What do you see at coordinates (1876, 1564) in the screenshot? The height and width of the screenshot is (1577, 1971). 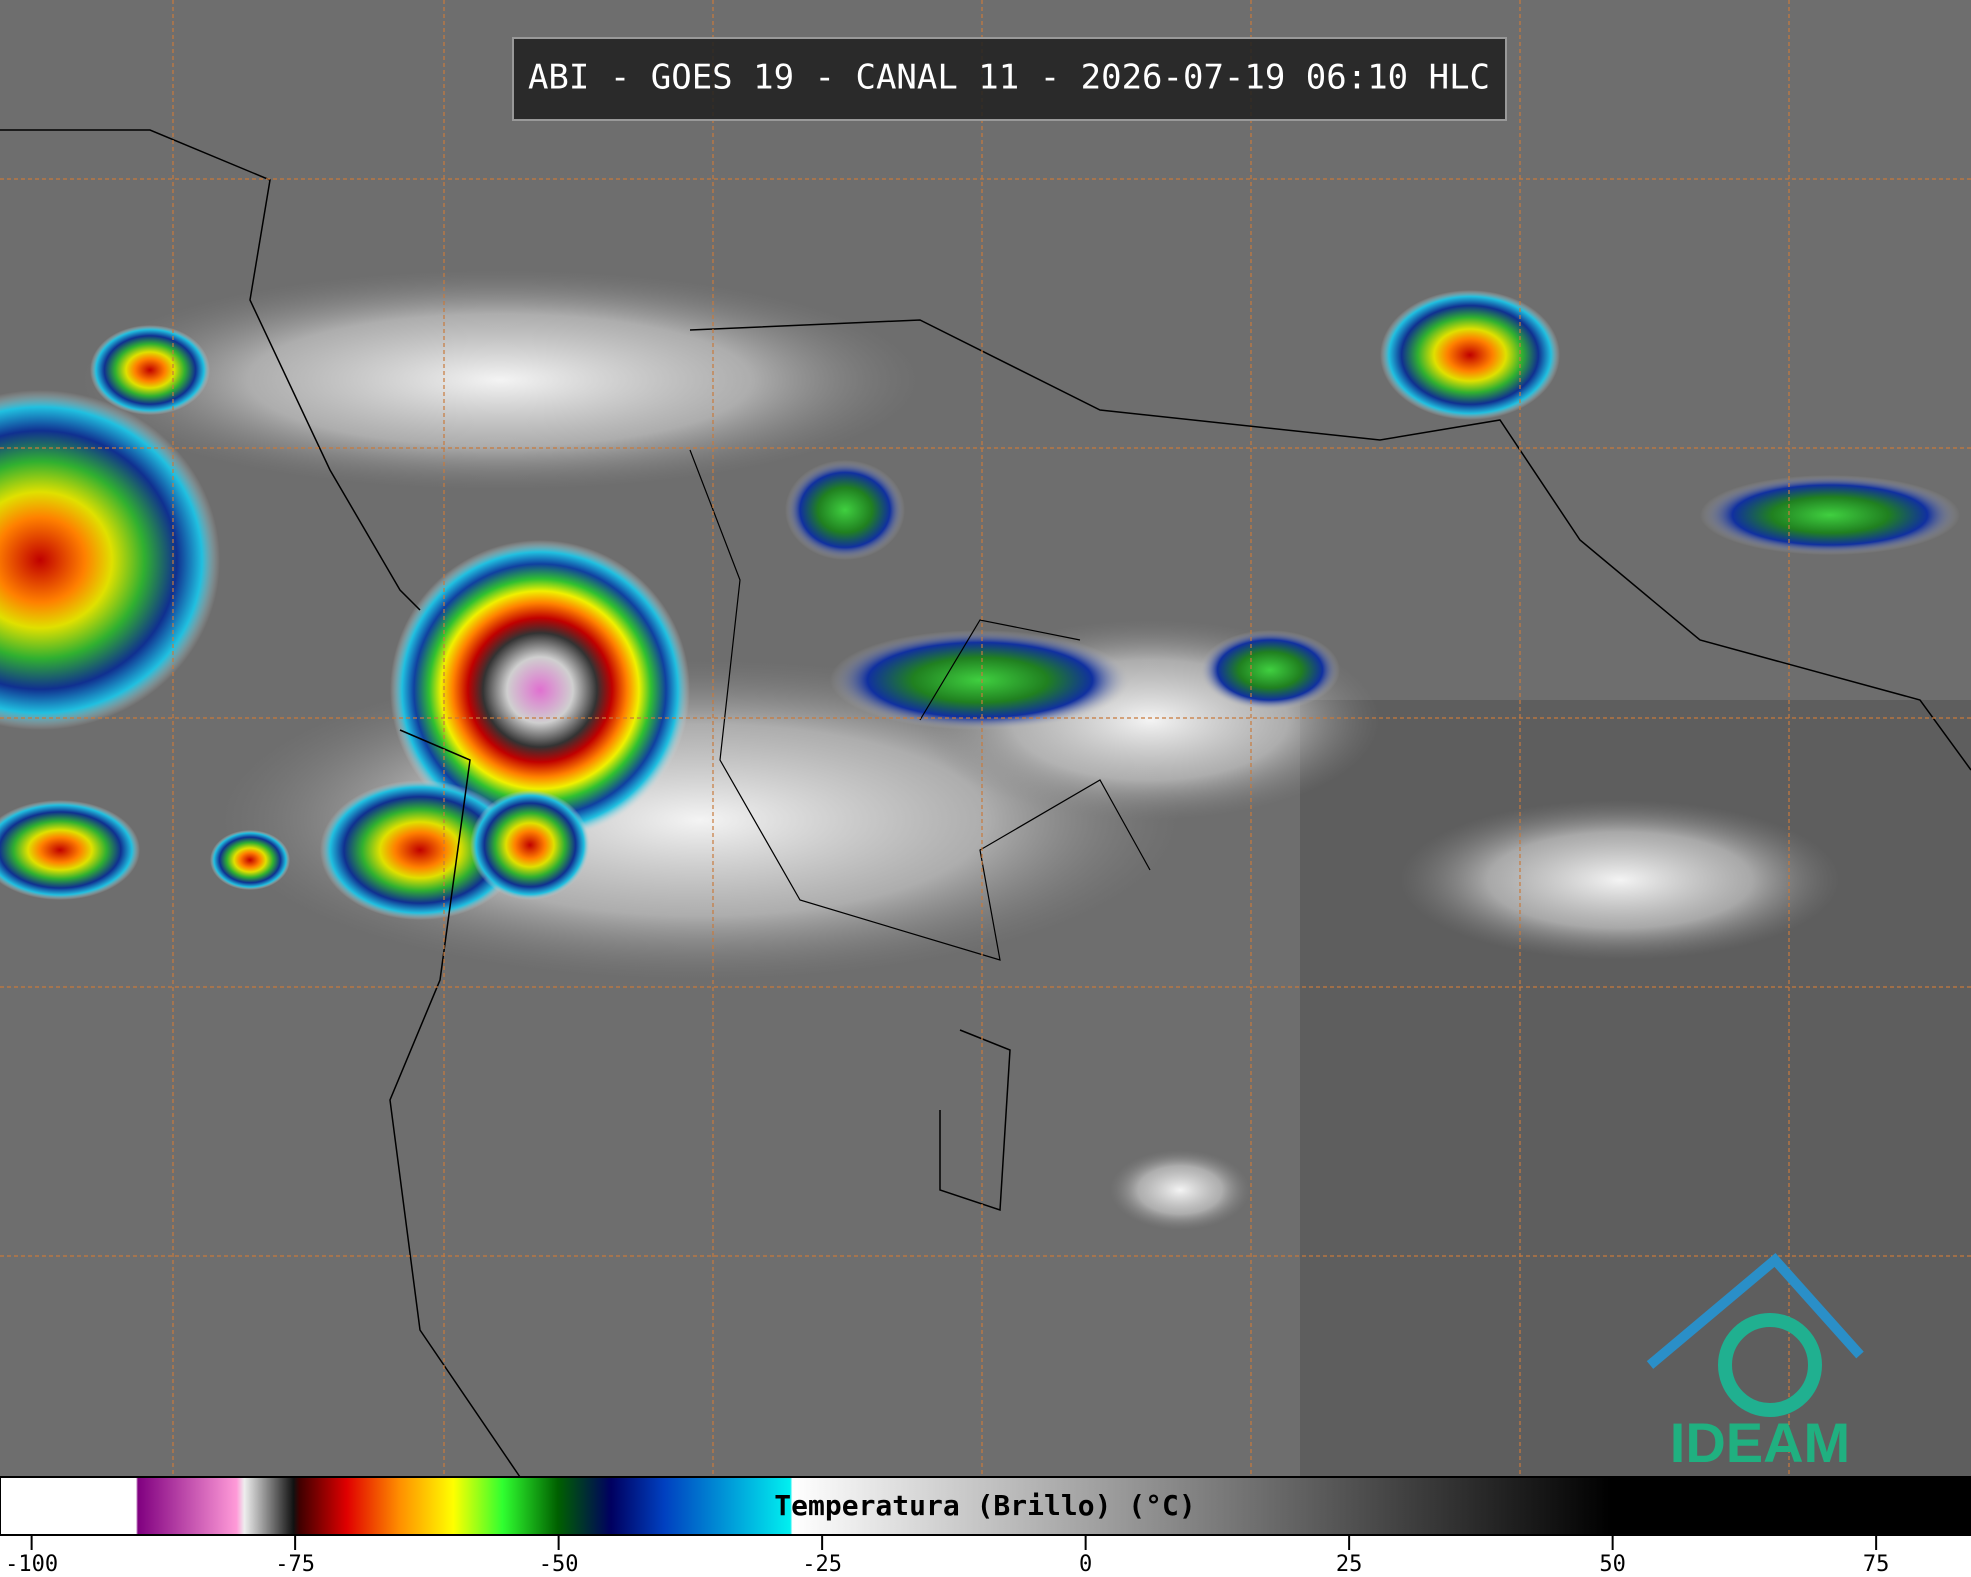 I see `tick-label: 75` at bounding box center [1876, 1564].